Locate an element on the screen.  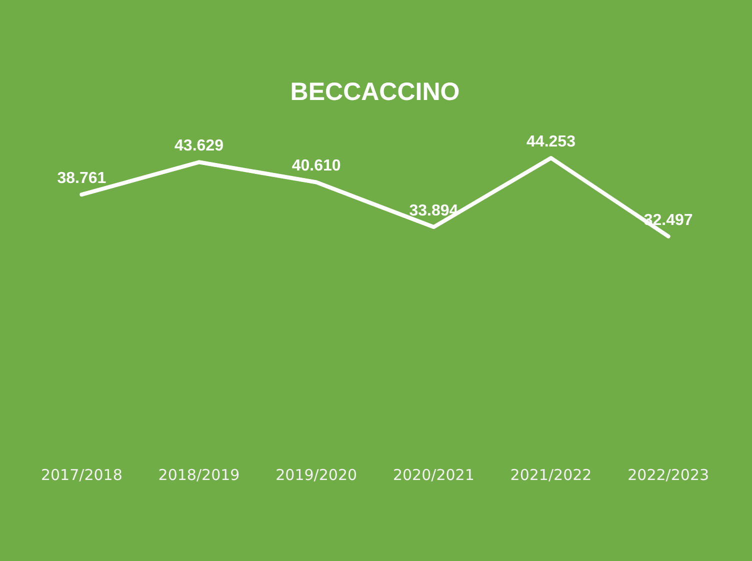
data-label: 43.629 is located at coordinates (199, 146).